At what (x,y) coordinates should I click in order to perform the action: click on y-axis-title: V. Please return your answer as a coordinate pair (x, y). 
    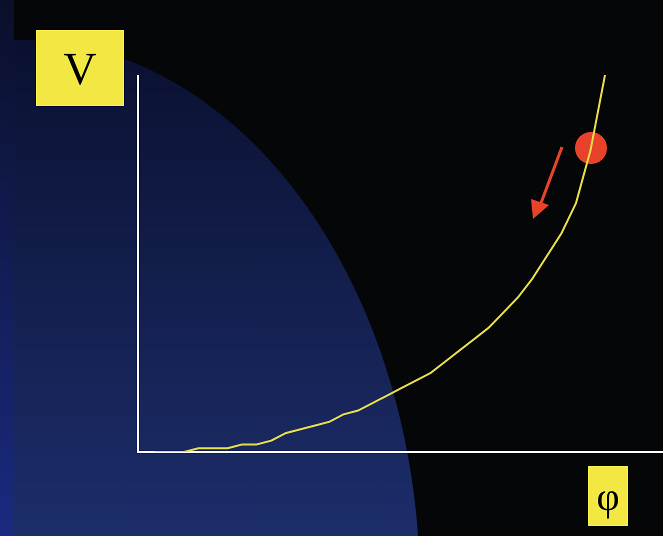
    Looking at the image, I should click on (80, 68).